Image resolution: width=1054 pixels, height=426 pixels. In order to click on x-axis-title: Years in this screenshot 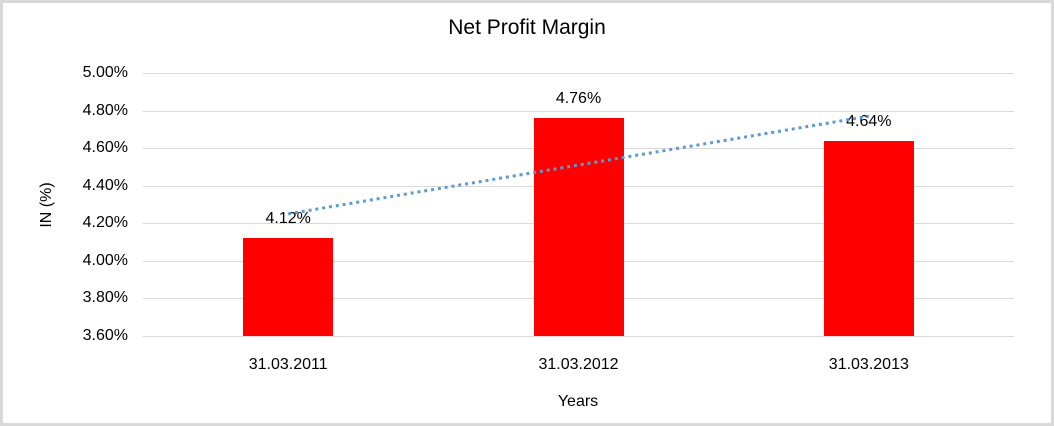, I will do `click(578, 401)`.